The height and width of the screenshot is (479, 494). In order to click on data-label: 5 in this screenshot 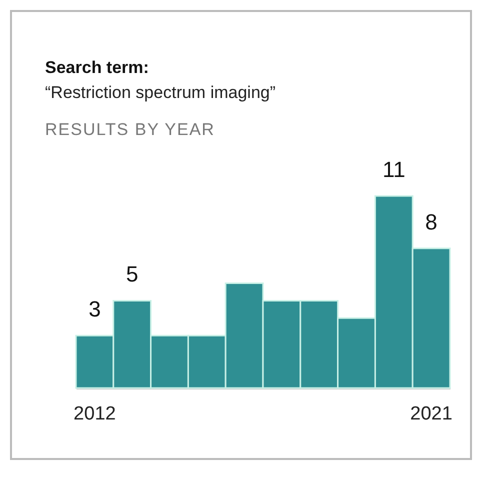, I will do `click(132, 274)`.